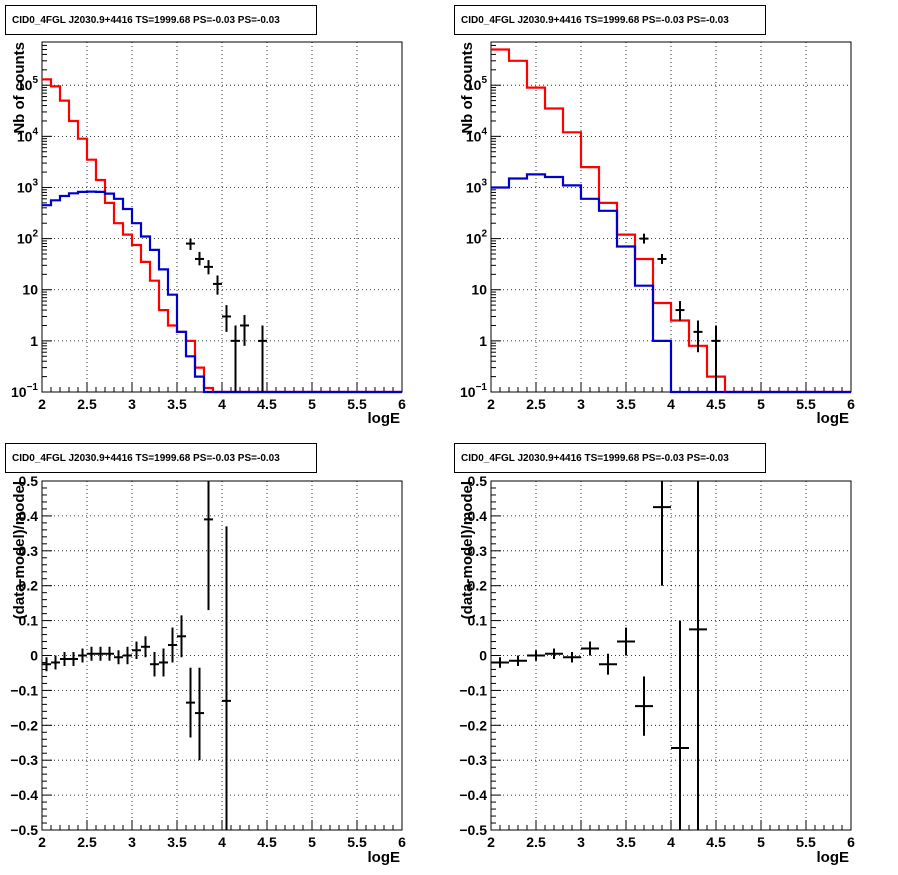 Image resolution: width=898 pixels, height=875 pixels. I want to click on y-tick-exponent: 4, so click(35, 131).